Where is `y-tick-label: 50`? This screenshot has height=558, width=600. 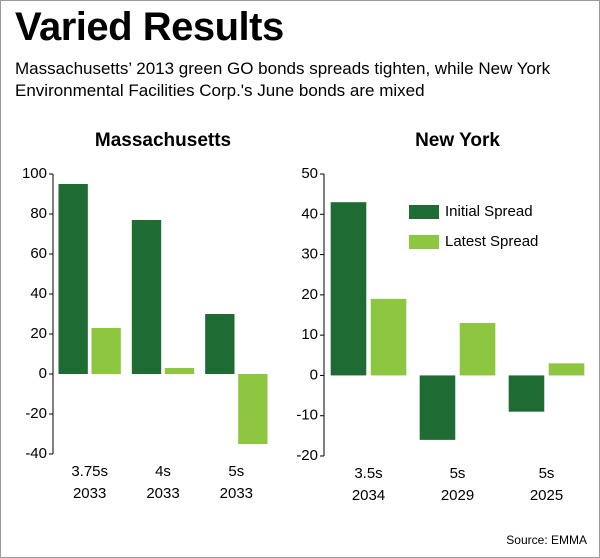 y-tick-label: 50 is located at coordinates (309, 173).